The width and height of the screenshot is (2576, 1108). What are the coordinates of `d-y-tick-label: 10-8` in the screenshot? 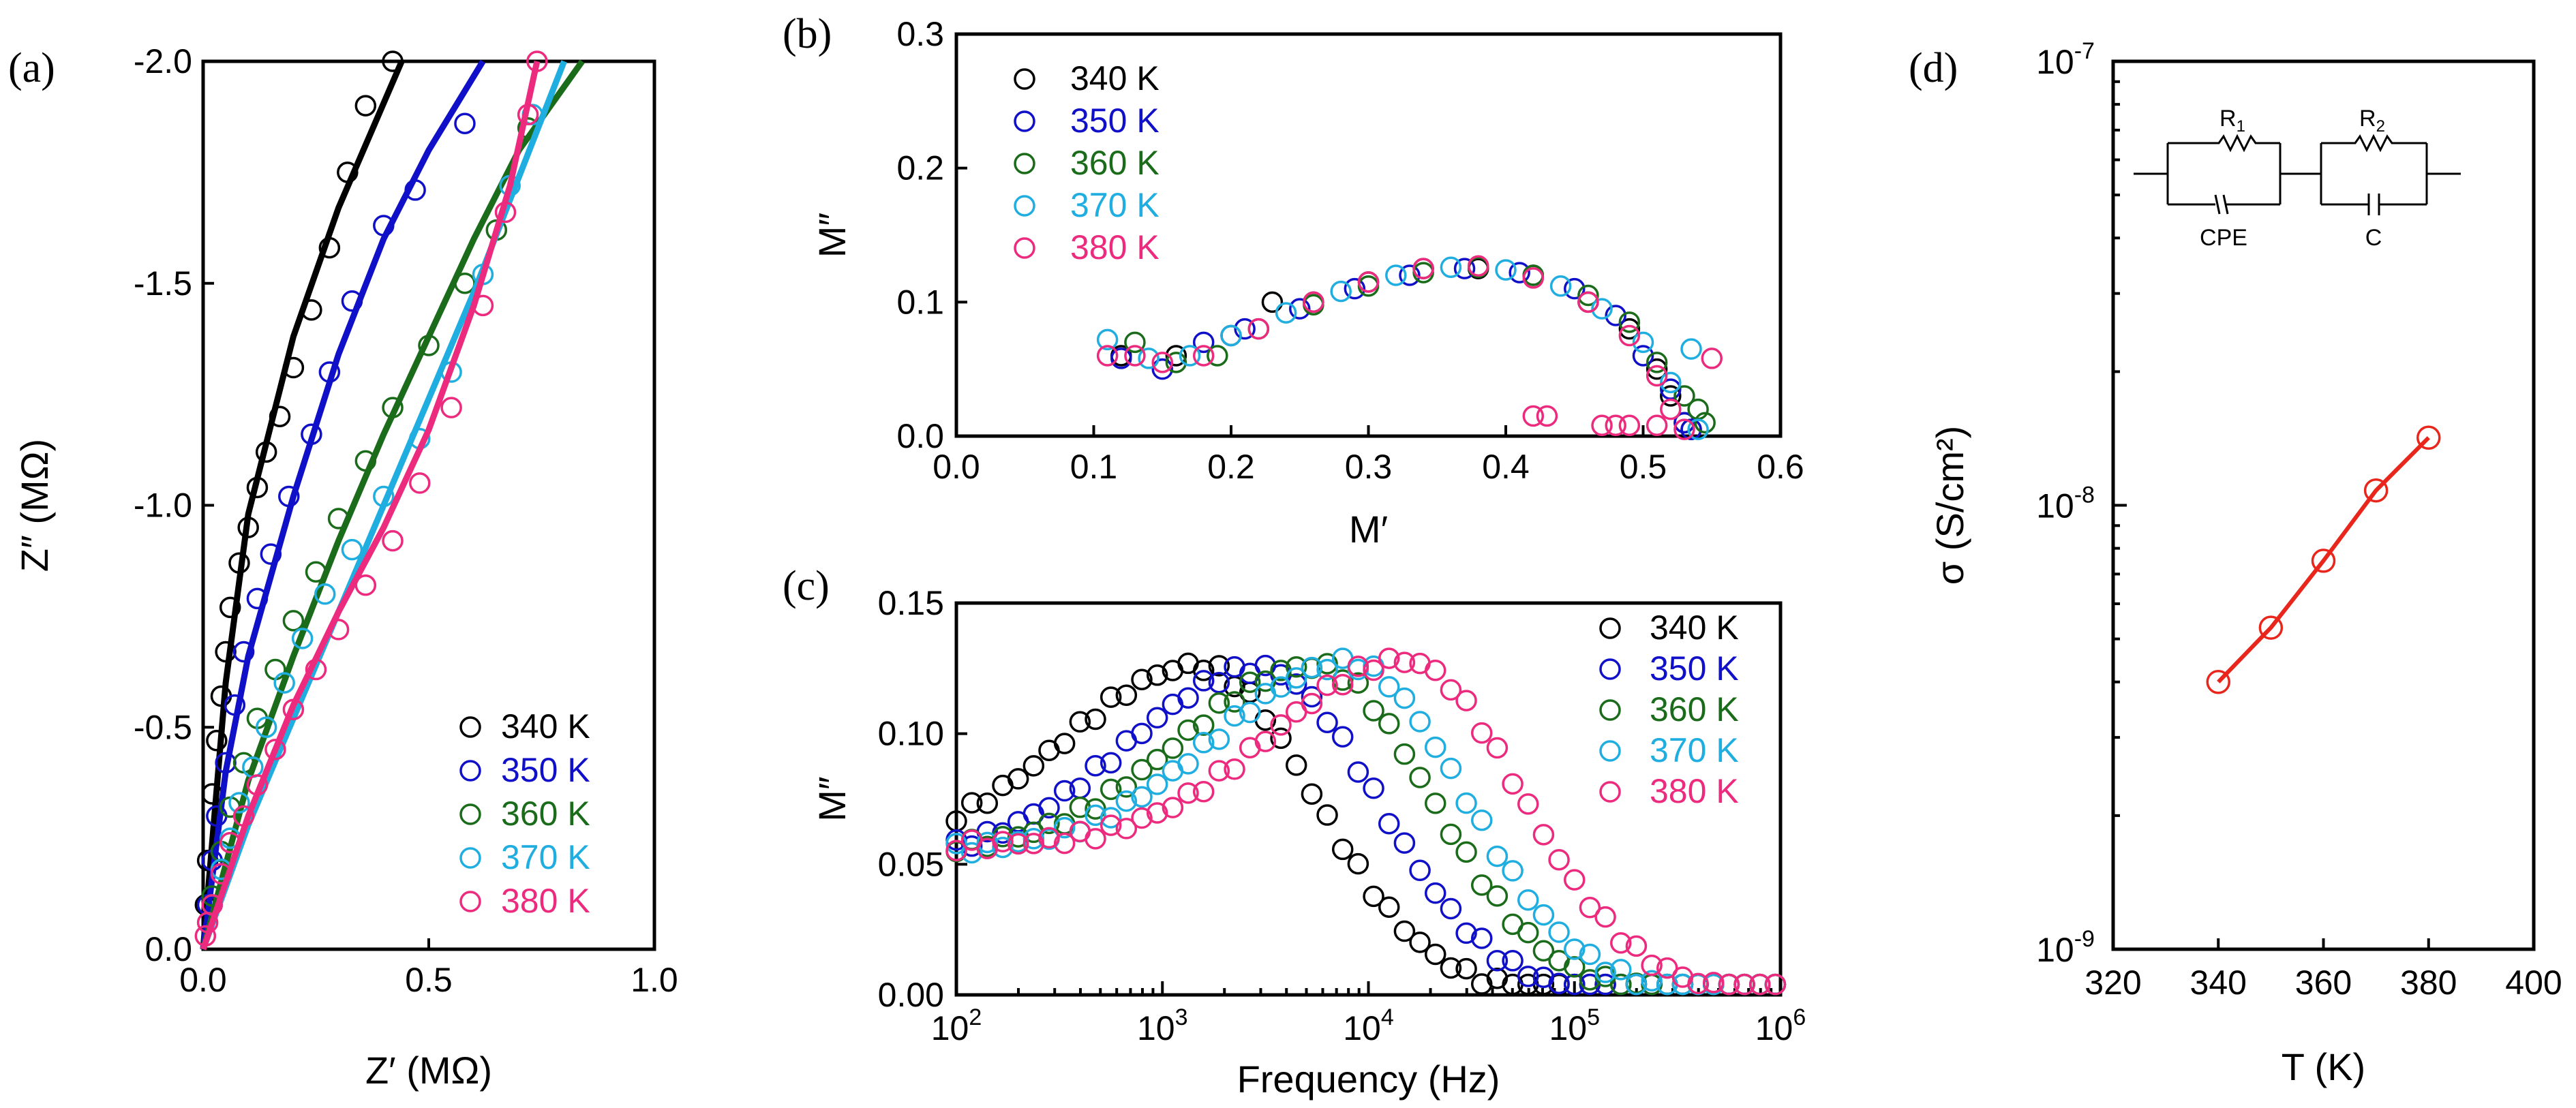 It's located at (2065, 503).